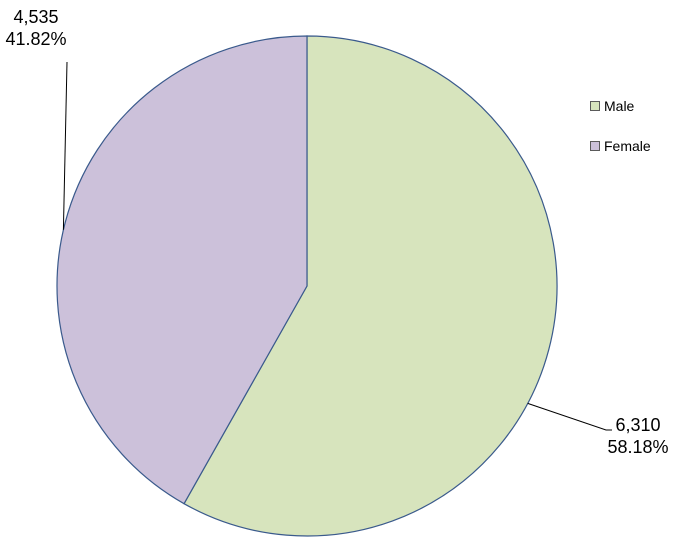 Image resolution: width=675 pixels, height=540 pixels. I want to click on legend: Male Female, so click(620, 136).